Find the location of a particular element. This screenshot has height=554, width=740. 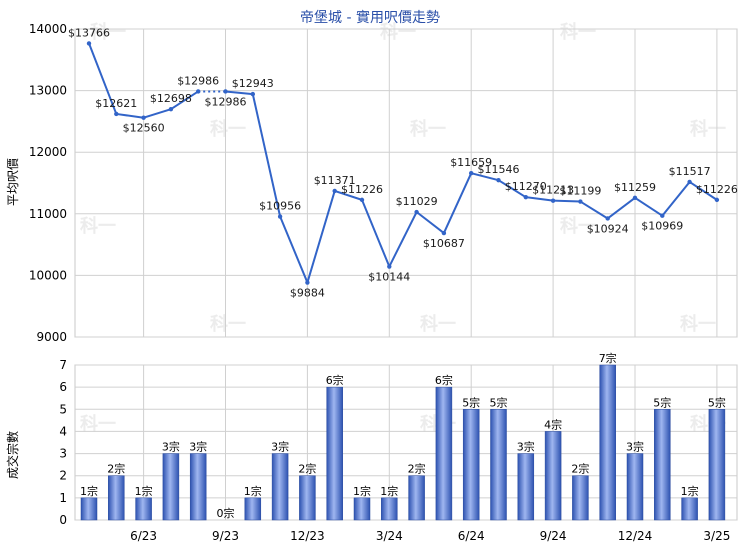

line-point-label: $10144 is located at coordinates (389, 277).